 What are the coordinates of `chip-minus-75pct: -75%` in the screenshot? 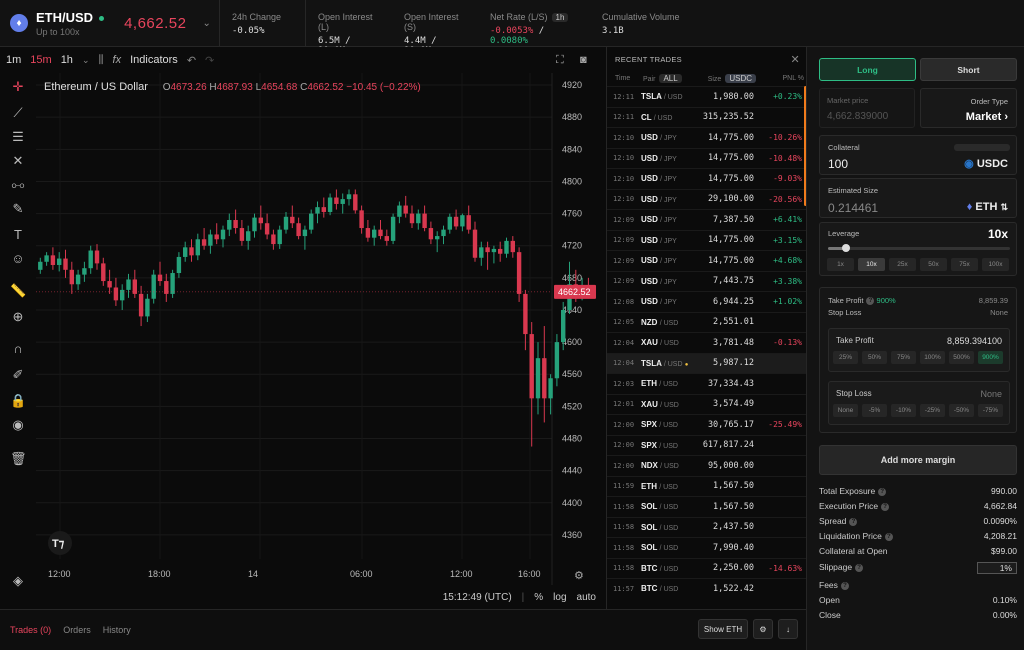 It's located at (990, 410).